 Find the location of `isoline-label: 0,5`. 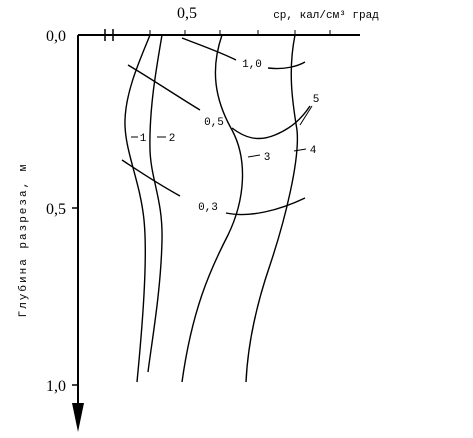

isoline-label: 0,5 is located at coordinates (214, 123).